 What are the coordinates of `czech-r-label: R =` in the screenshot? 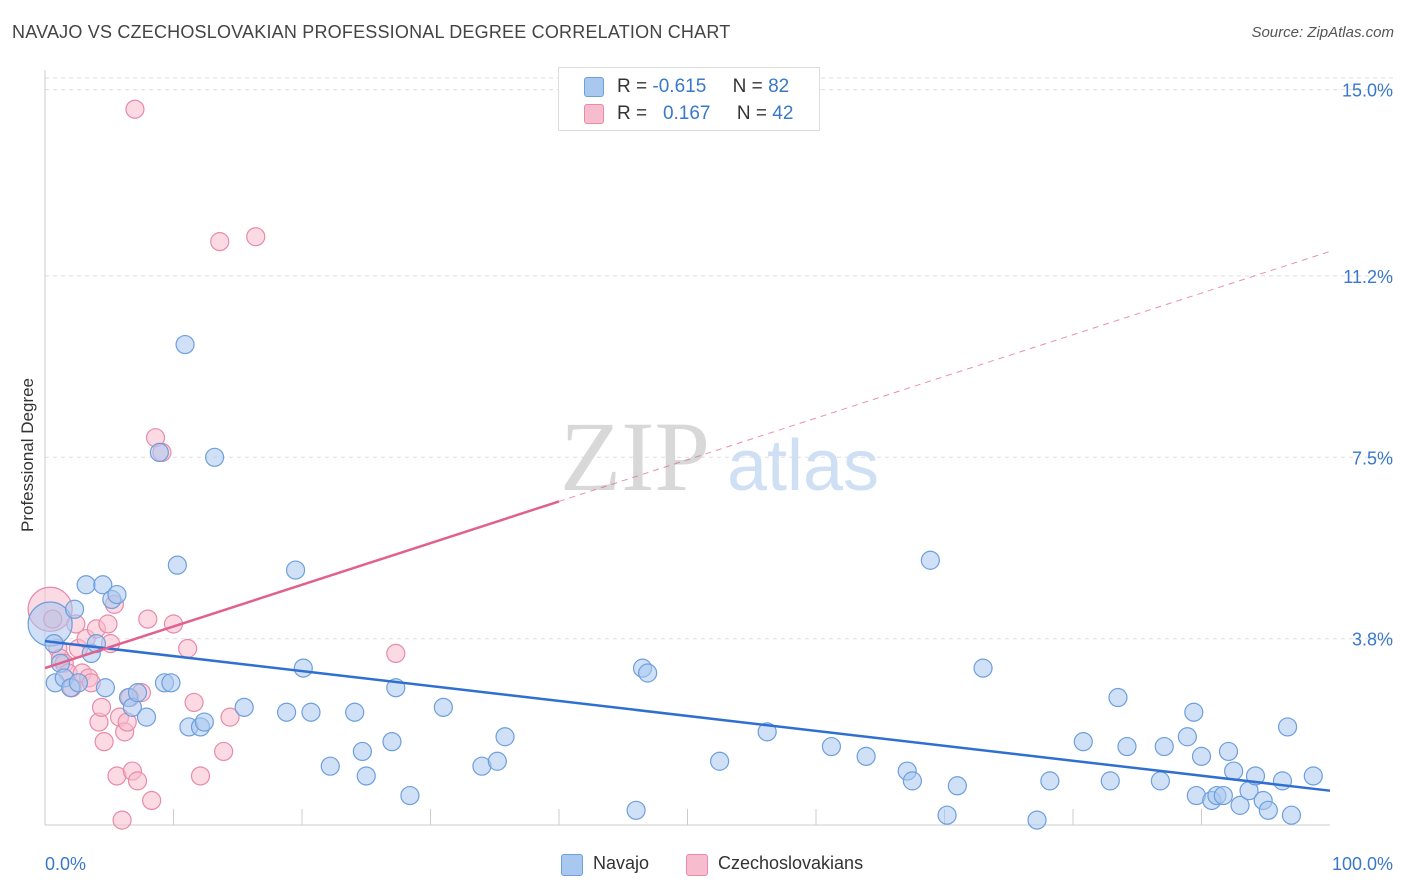 It's located at (632, 113).